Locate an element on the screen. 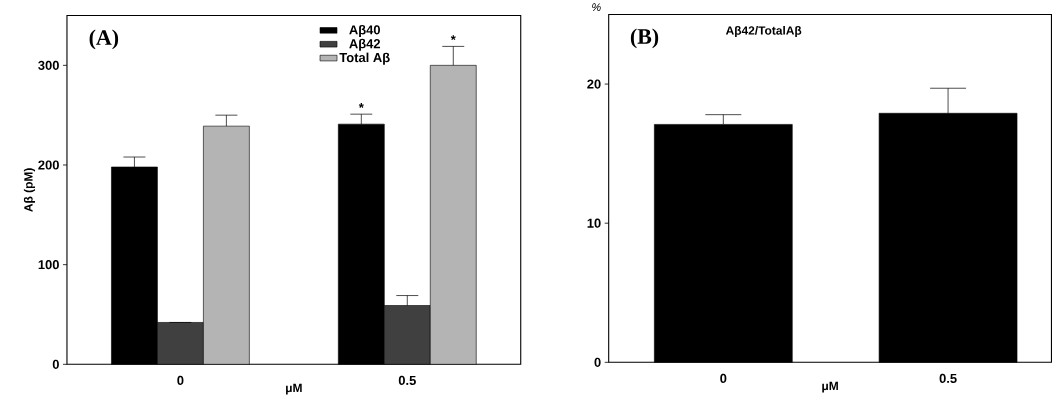 This screenshot has width=1052, height=404. legend-label: Total Aβ is located at coordinates (364, 58).